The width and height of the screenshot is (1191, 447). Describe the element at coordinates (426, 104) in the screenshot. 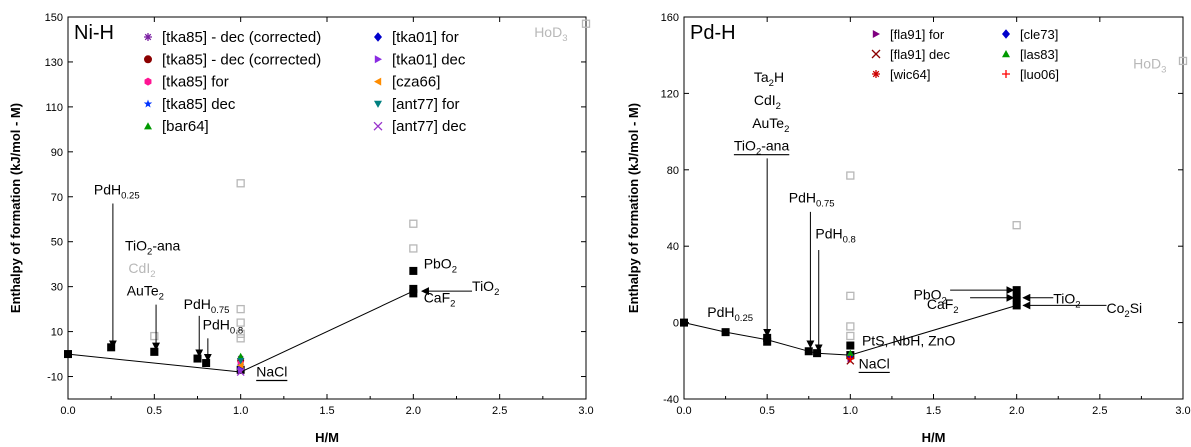

I see `legend-label: [ant77] for` at that location.